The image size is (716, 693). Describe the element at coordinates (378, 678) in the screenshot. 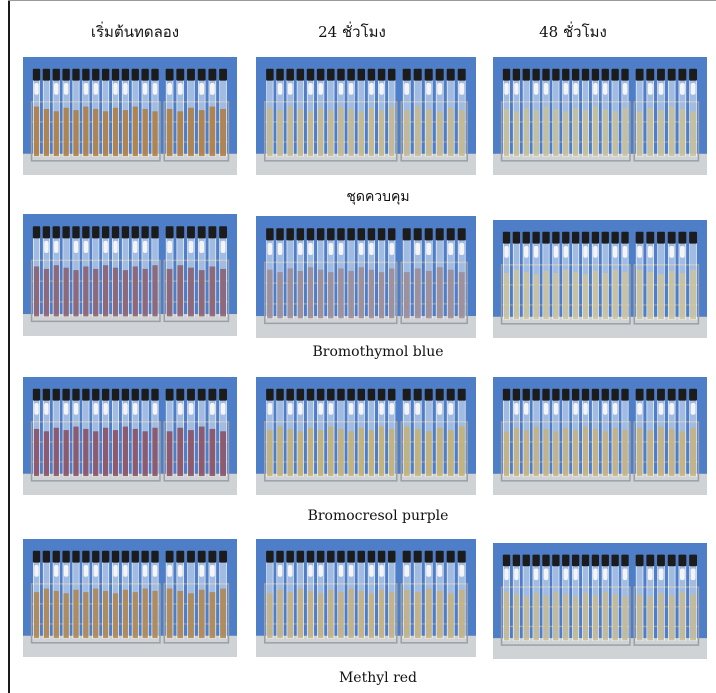

I see `row-label-methyl-red: Methyl red` at that location.